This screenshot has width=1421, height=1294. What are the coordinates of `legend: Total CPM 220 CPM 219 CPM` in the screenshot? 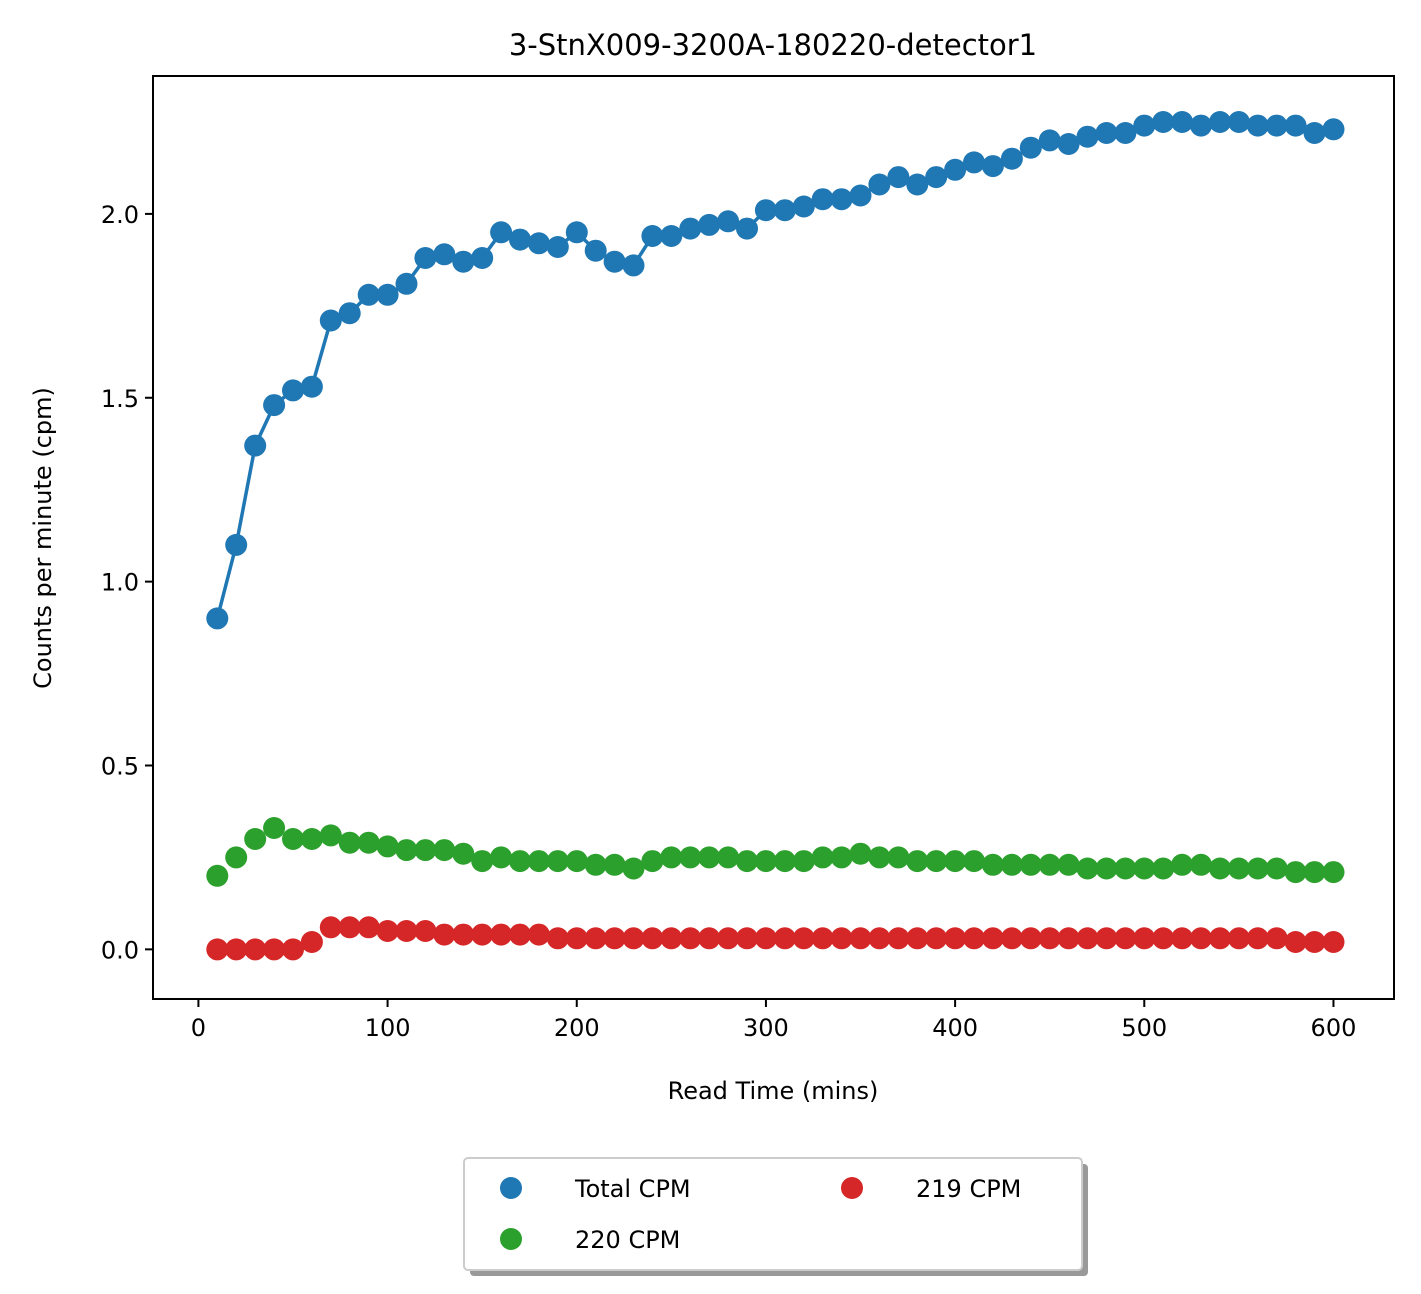 It's located at (775, 1216).